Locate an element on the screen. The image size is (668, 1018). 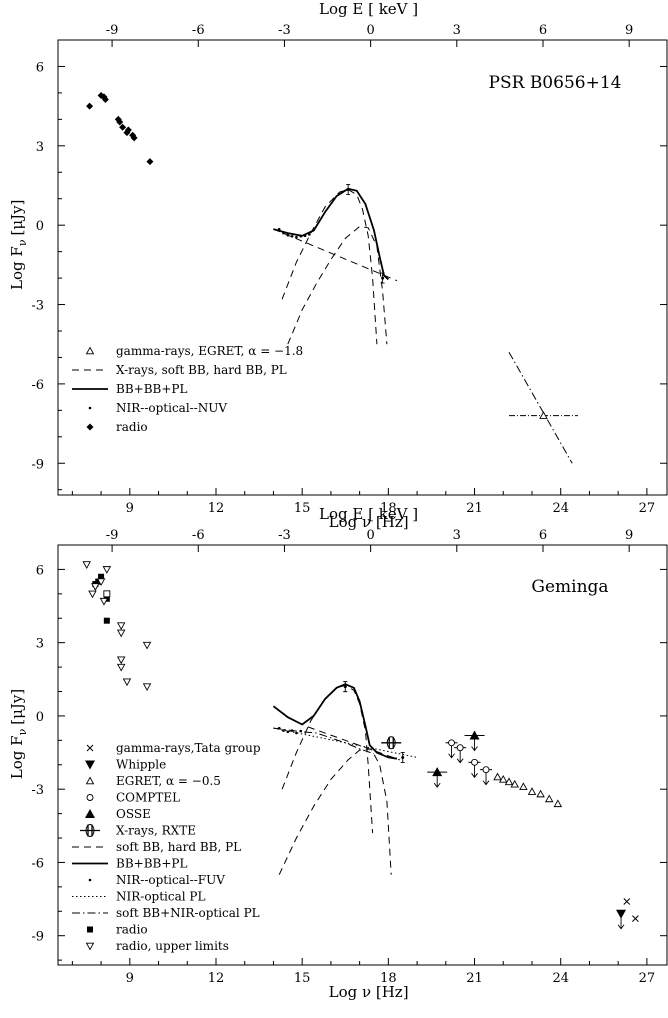
x2-tick-label: 0 is located at coordinates (370, 535).